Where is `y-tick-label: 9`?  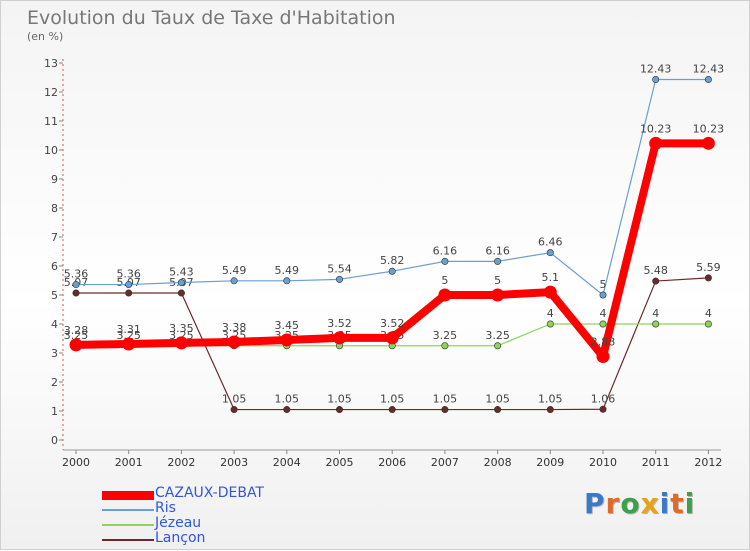
y-tick-label: 9 is located at coordinates (54, 179).